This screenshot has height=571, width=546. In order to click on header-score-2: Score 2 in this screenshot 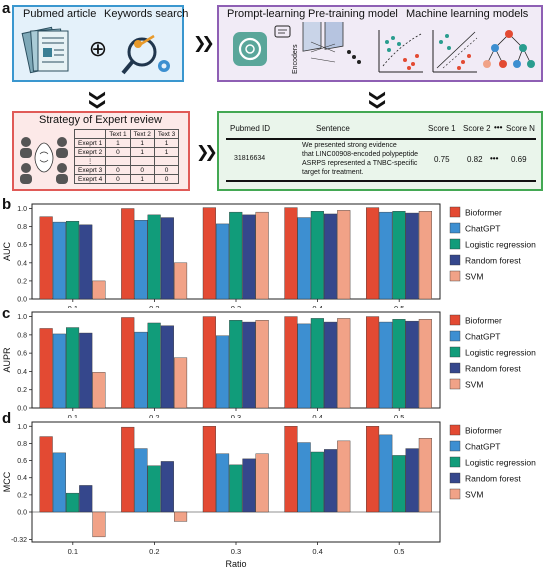, I will do `click(477, 128)`.